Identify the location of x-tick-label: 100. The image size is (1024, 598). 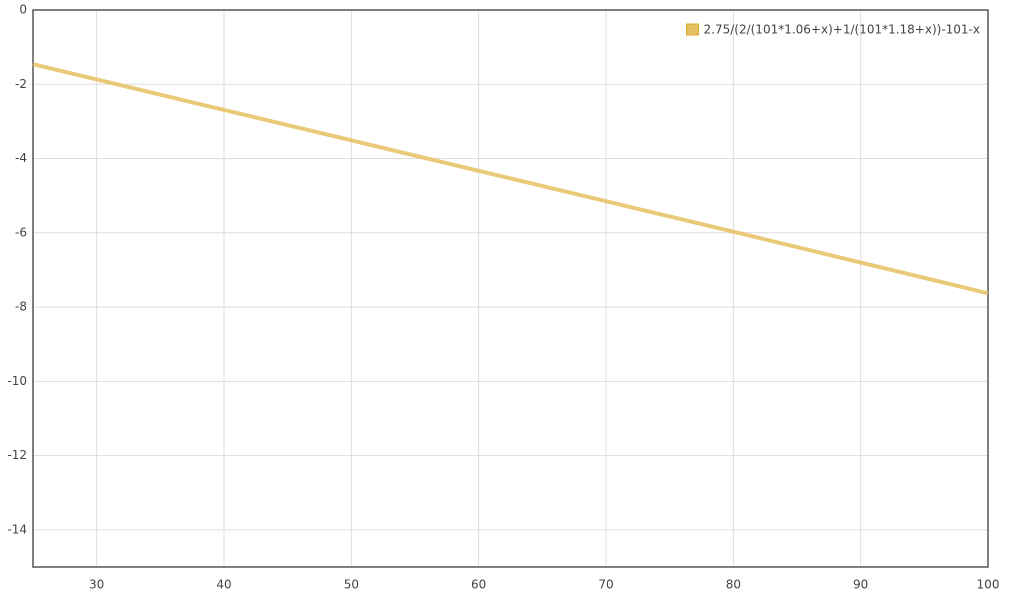
(988, 585).